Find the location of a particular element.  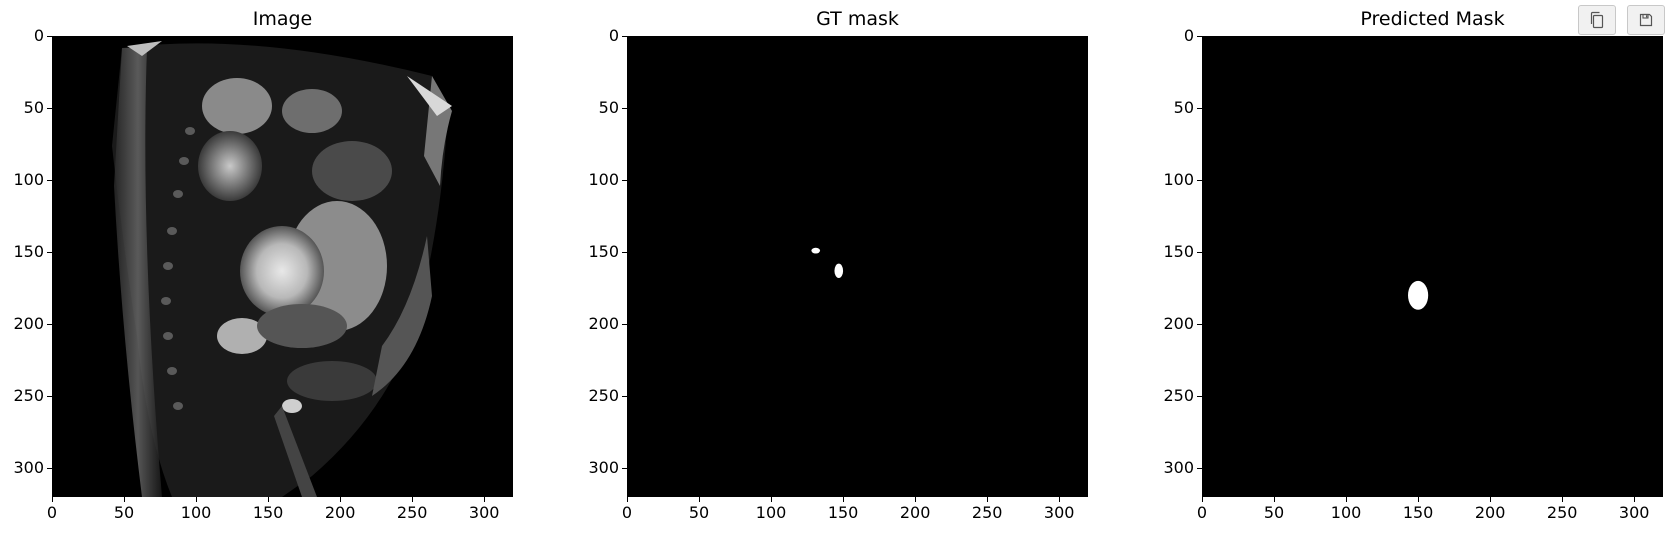

copy-button is located at coordinates (1597, 20).